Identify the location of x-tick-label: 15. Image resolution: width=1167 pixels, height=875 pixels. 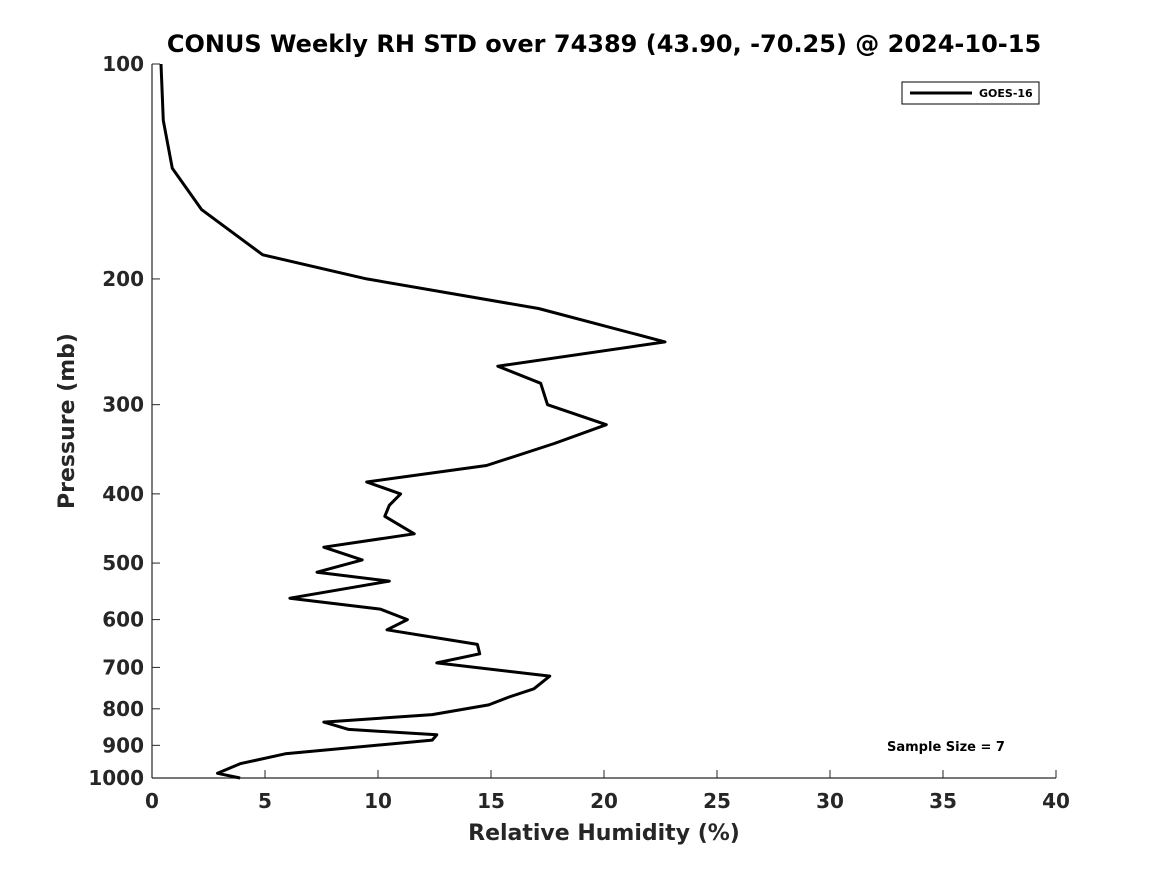
(491, 801).